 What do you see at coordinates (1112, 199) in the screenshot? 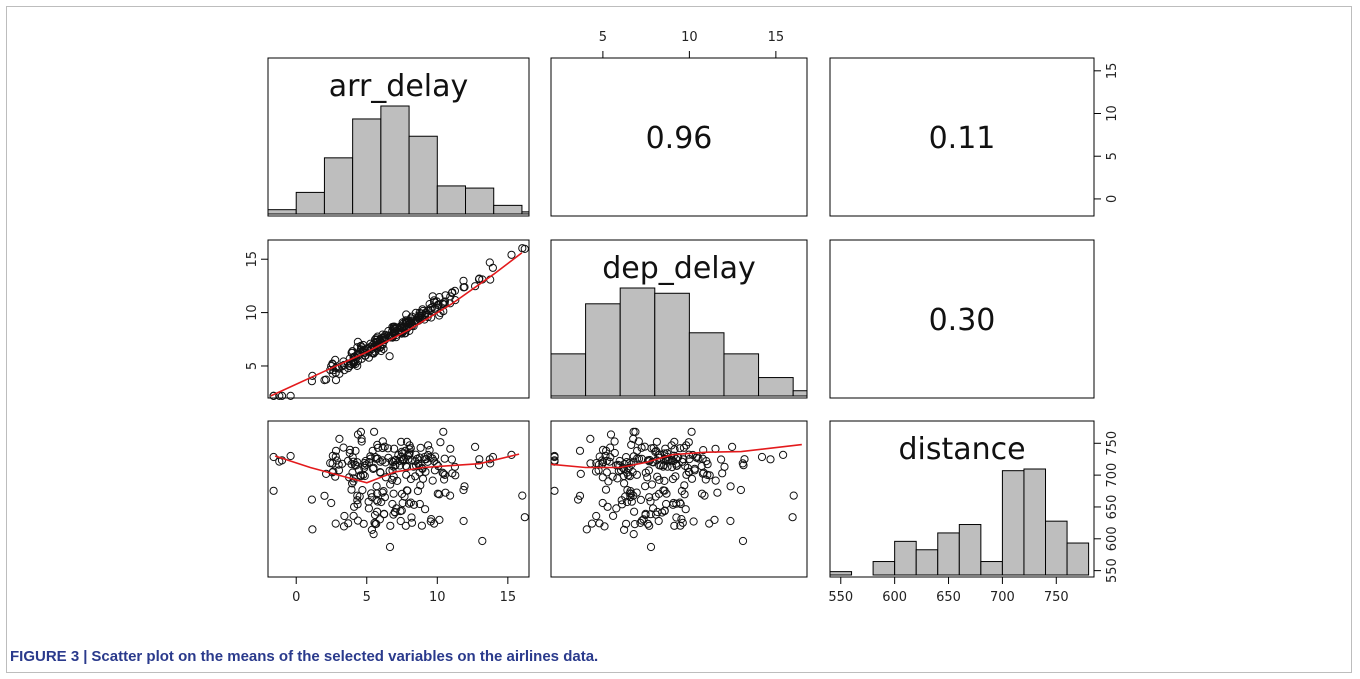
I see `tick-label-arr_delay: 0` at bounding box center [1112, 199].